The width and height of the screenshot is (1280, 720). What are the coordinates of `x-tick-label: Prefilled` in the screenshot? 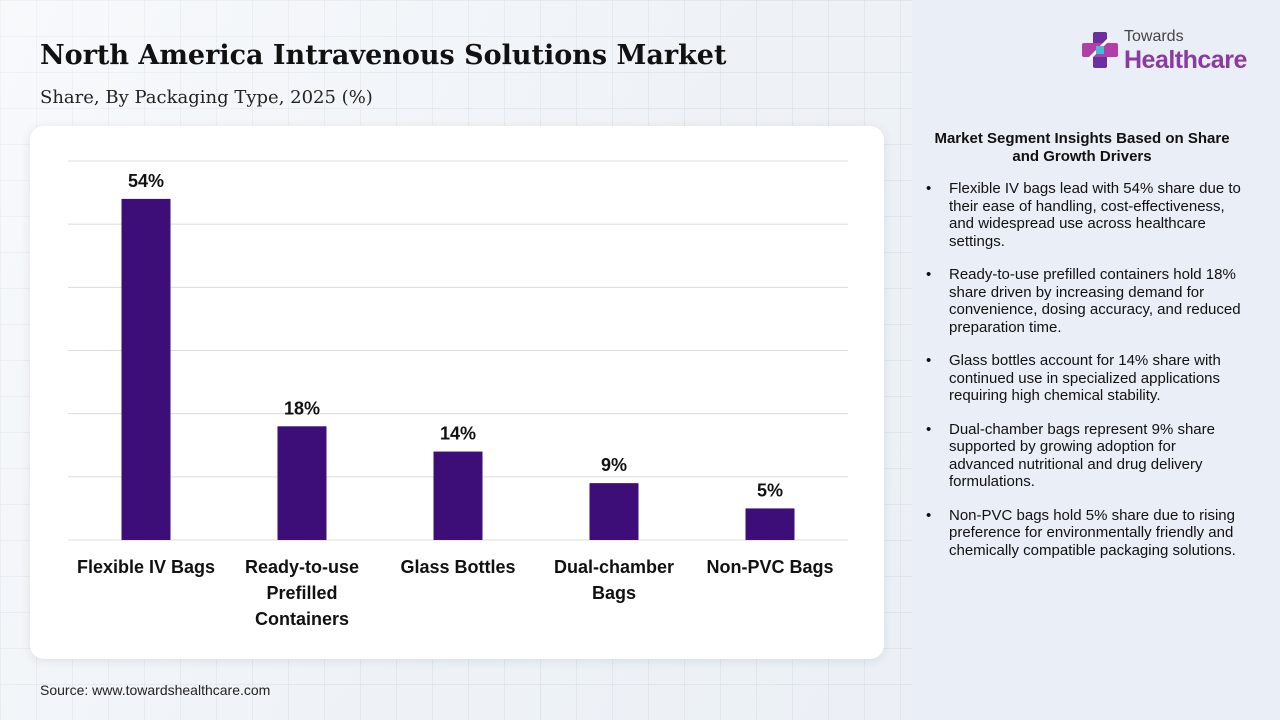 It's located at (301, 593).